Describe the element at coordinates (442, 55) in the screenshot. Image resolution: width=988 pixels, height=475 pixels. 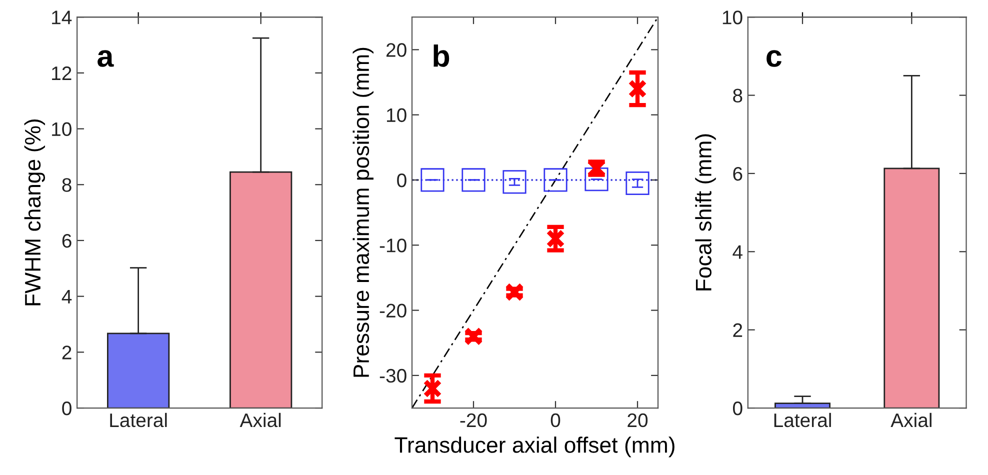
I see `annotation: b` at that location.